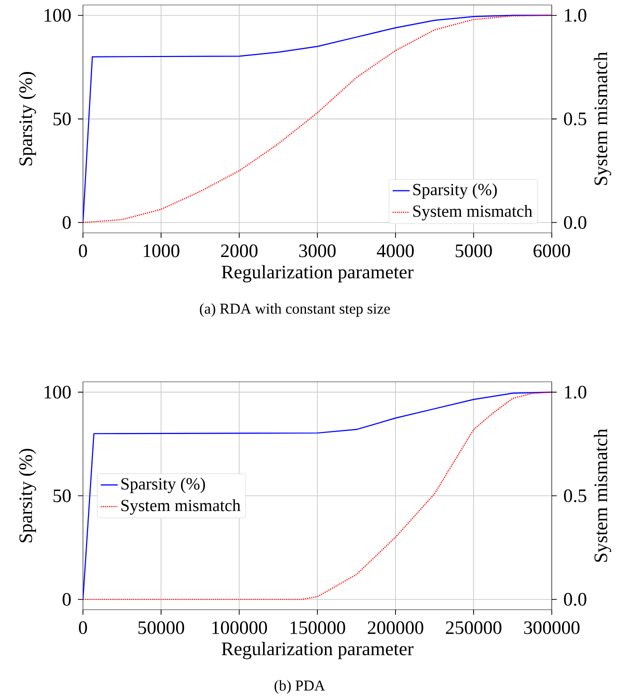  I want to click on x-tick-label: 5000, so click(474, 251).